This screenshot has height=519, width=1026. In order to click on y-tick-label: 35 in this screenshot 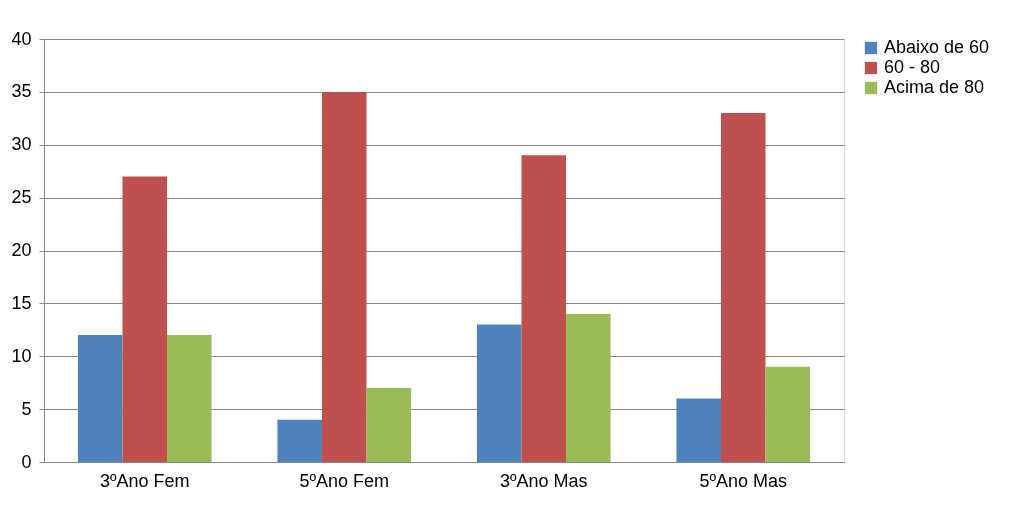, I will do `click(21, 91)`.